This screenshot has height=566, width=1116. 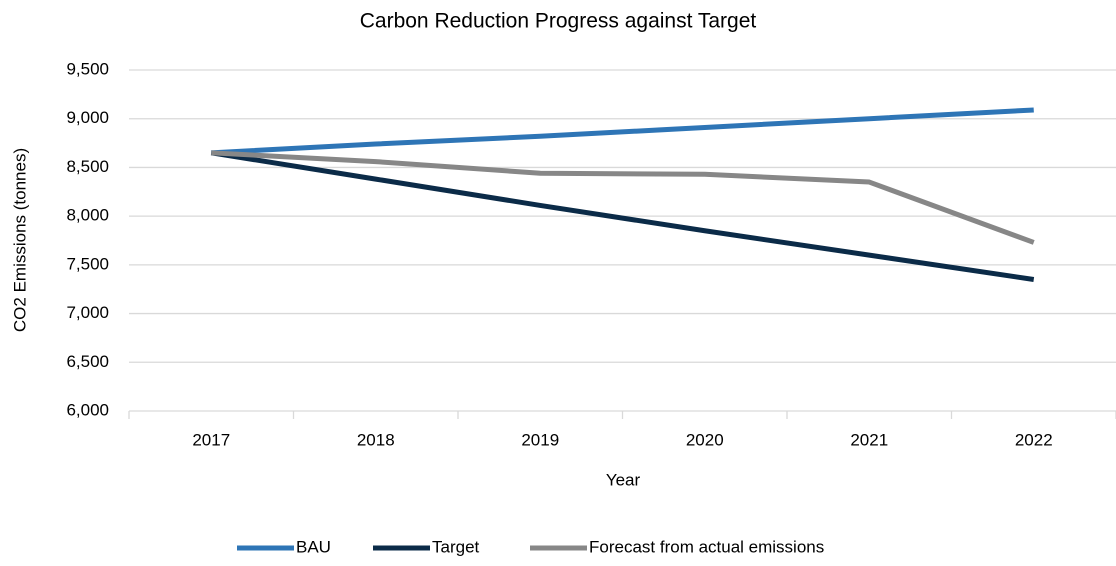 I want to click on legend-label: BAU, so click(x=313, y=546).